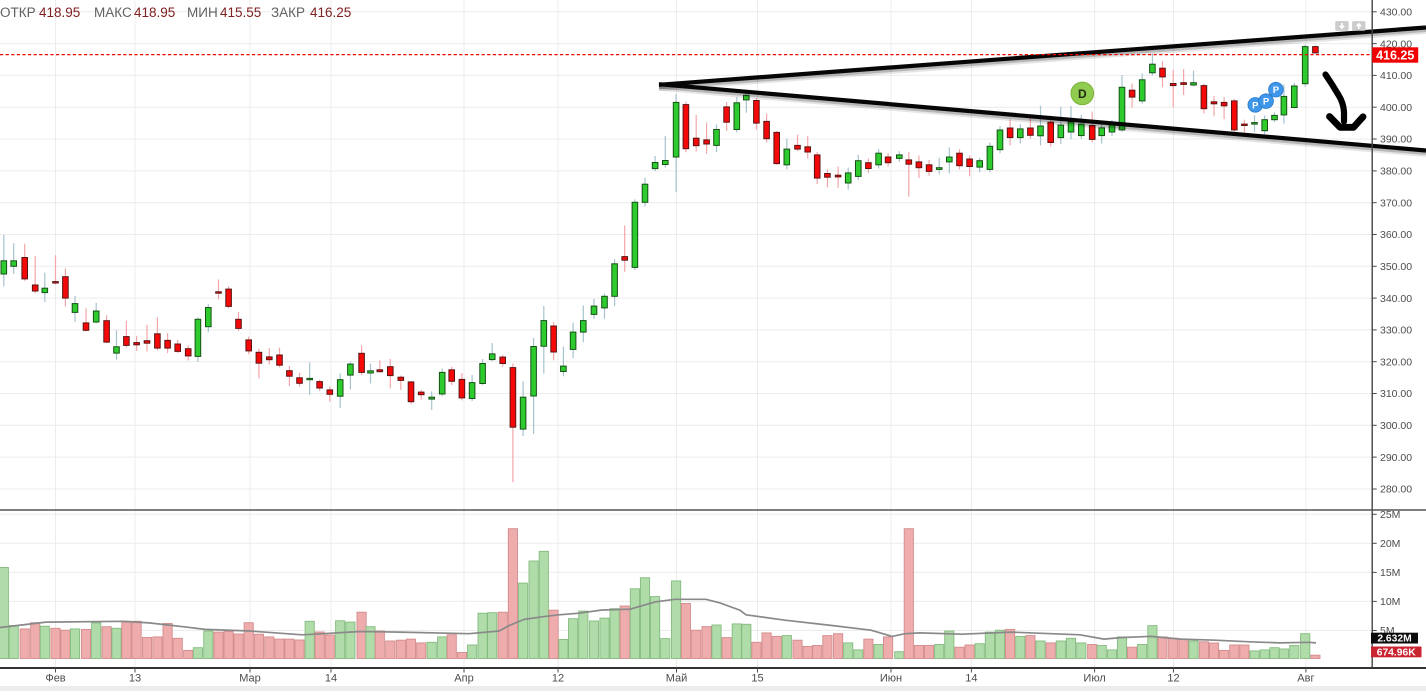 The width and height of the screenshot is (1426, 696). What do you see at coordinates (55, 679) in the screenshot?
I see `svg-text: Фев` at bounding box center [55, 679].